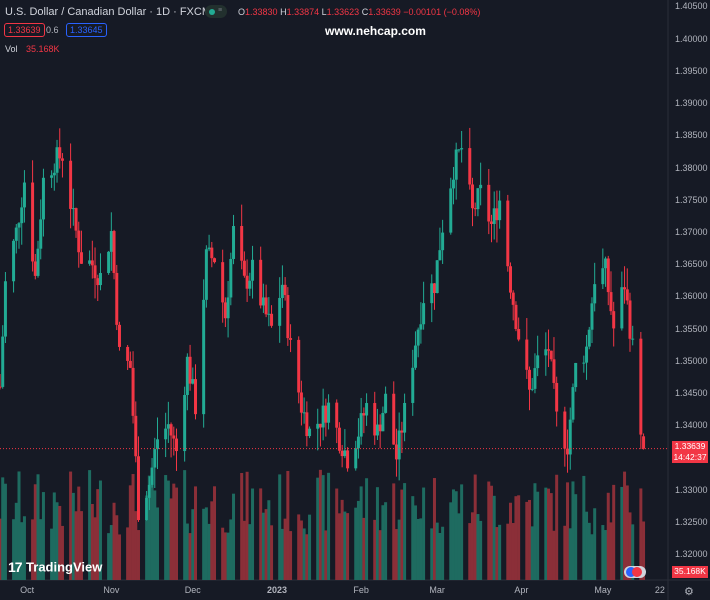 This screenshot has height=600, width=710. What do you see at coordinates (689, 592) in the screenshot?
I see `settings-gear-icon: ⚙` at bounding box center [689, 592].